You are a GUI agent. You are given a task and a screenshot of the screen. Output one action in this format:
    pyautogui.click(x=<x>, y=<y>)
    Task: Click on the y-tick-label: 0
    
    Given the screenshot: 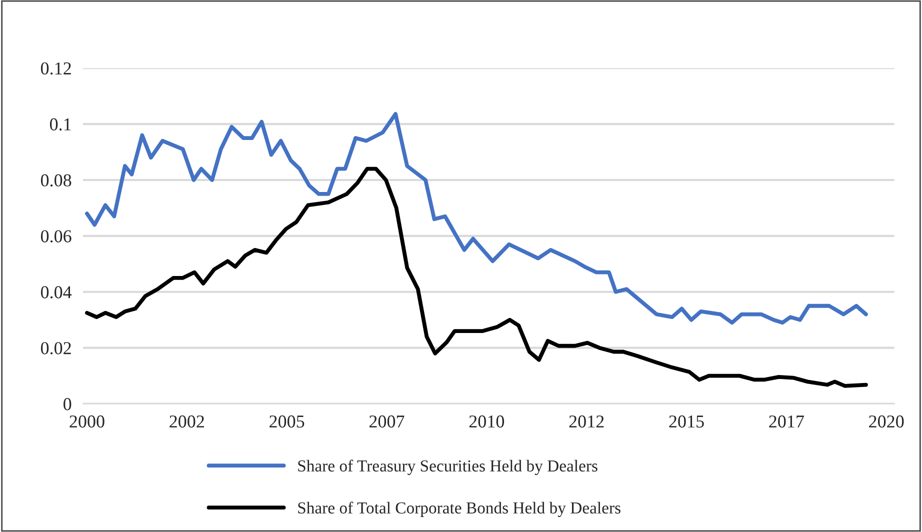 What is the action you would take?
    pyautogui.click(x=68, y=404)
    